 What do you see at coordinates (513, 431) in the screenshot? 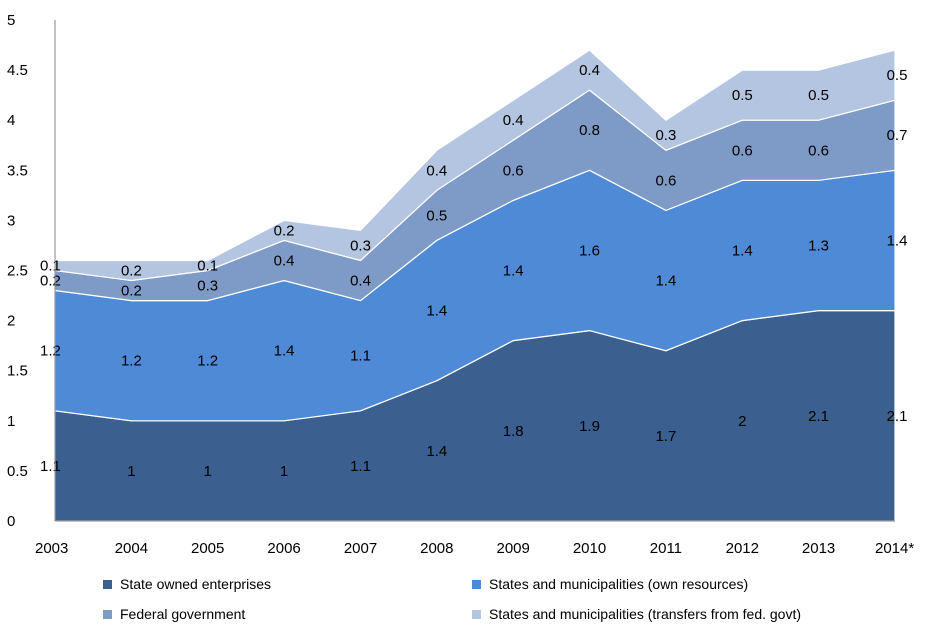
I see `data-label: 1.8` at bounding box center [513, 431].